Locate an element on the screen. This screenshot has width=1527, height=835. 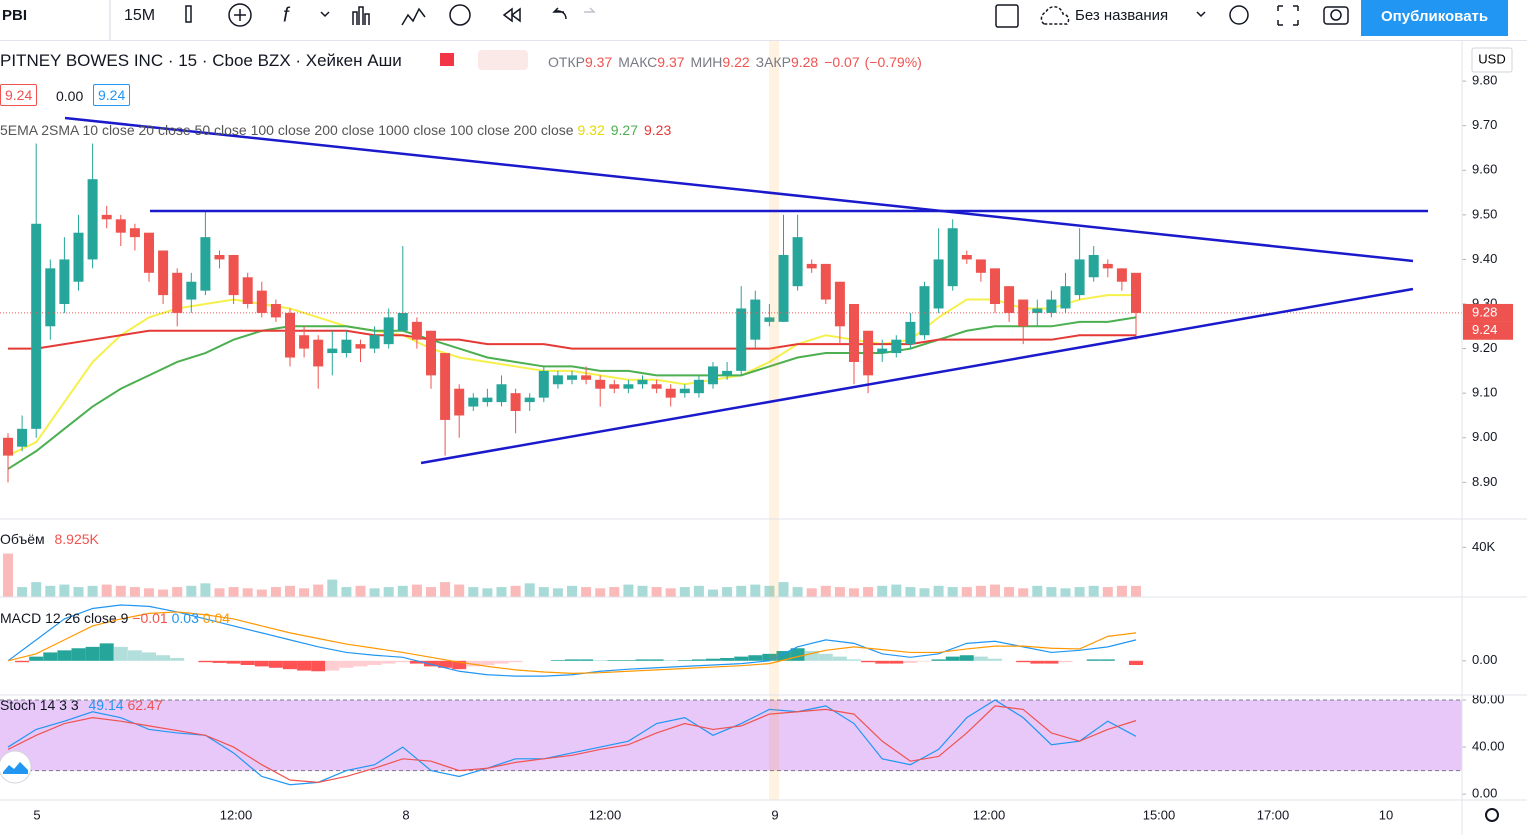
ask: 9.24 is located at coordinates (112, 95).